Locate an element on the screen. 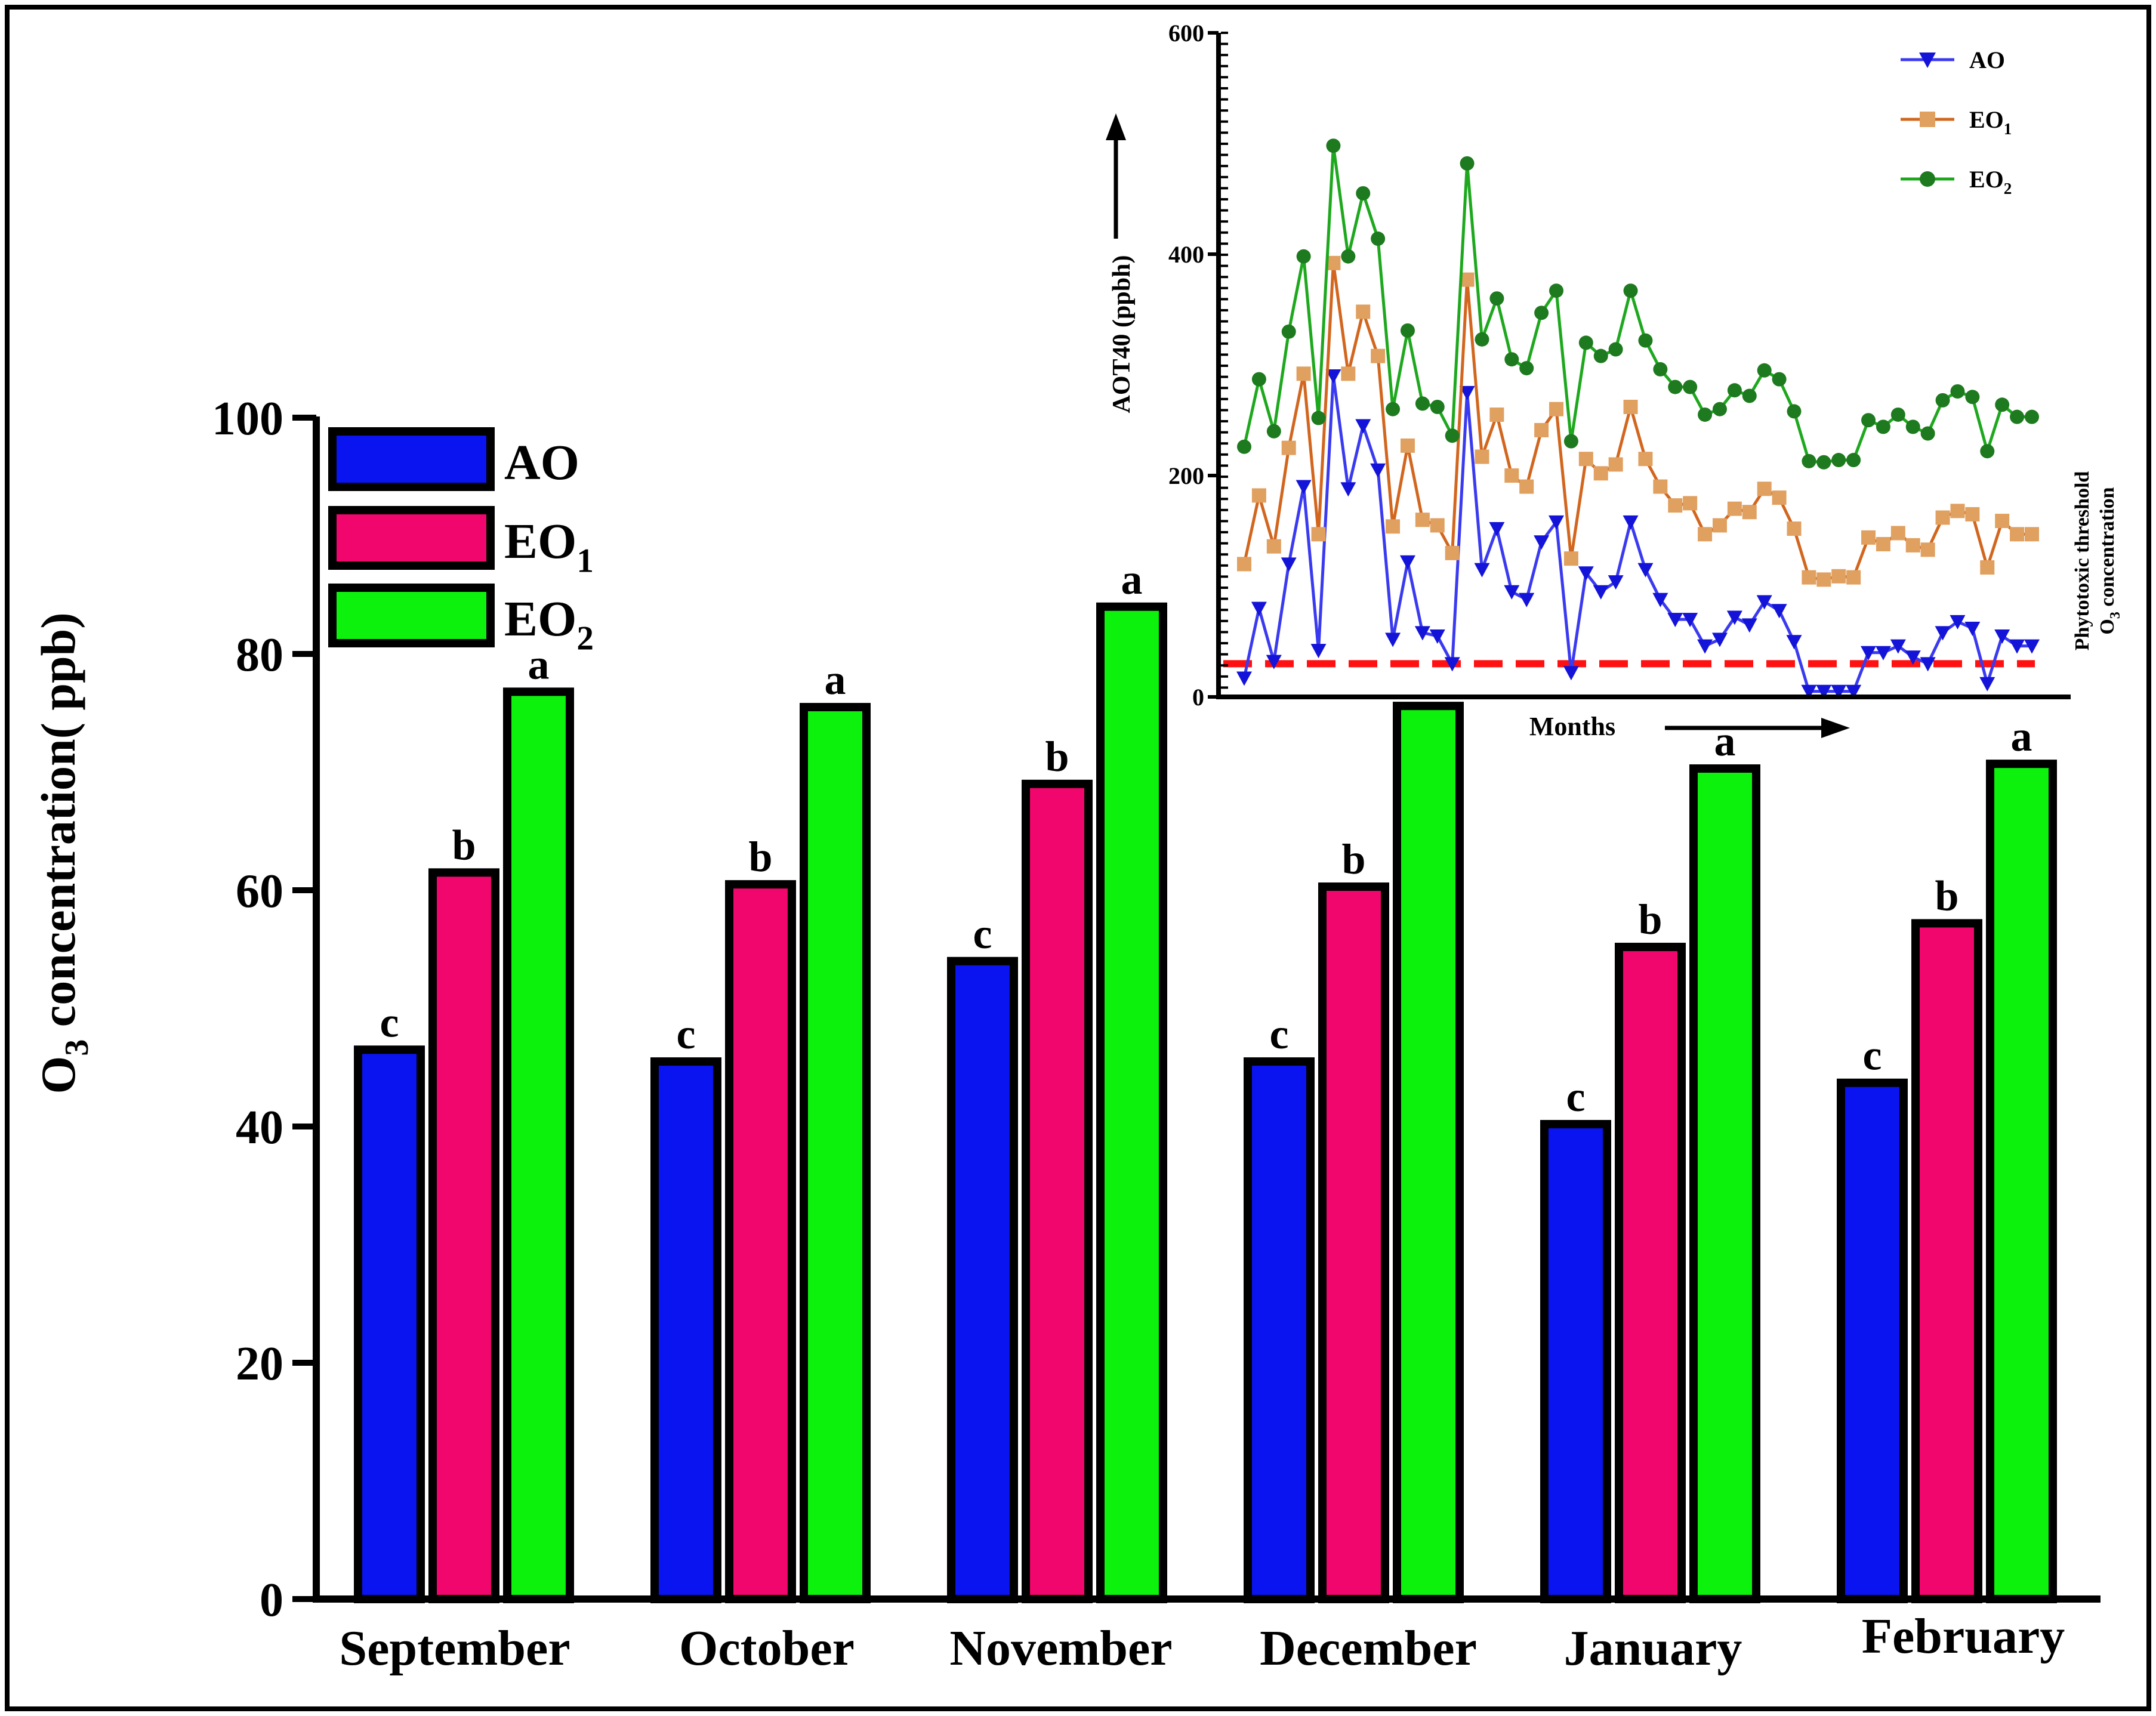 This screenshot has height=1716, width=2156. significance-letter: b is located at coordinates (760, 857).